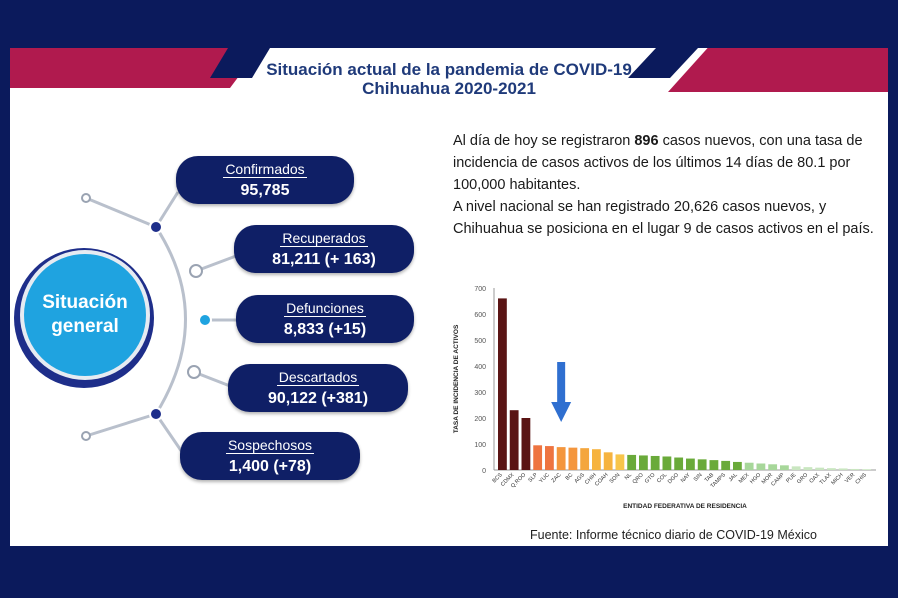 The width and height of the screenshot is (898, 598). What do you see at coordinates (778, 70) in the screenshot?
I see `decor-band-right` at bounding box center [778, 70].